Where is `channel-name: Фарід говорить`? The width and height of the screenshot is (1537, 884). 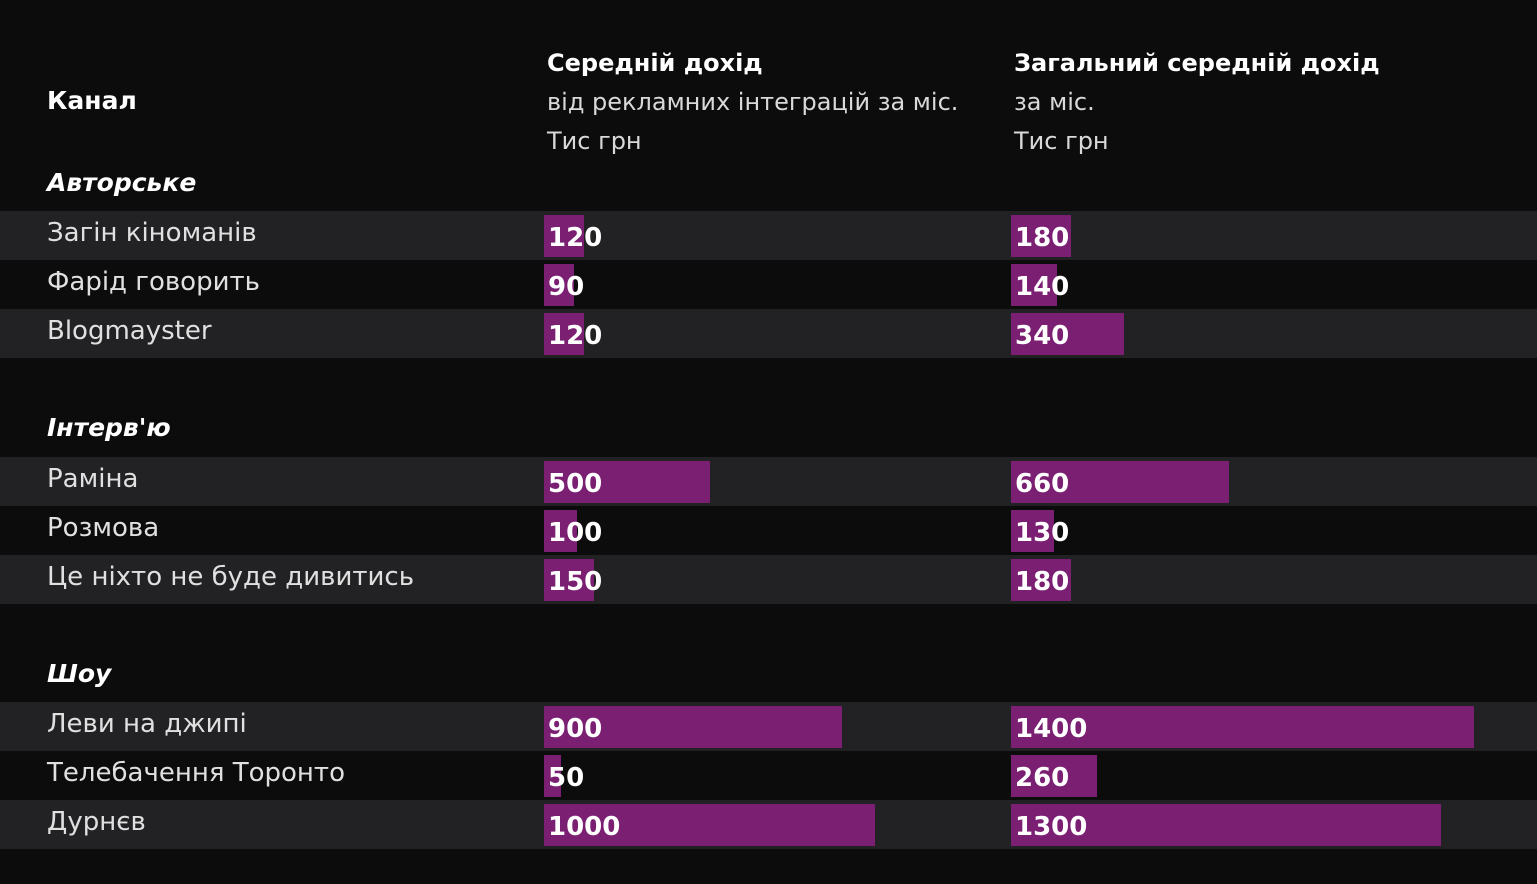 channel-name: Фарід говорить is located at coordinates (153, 282).